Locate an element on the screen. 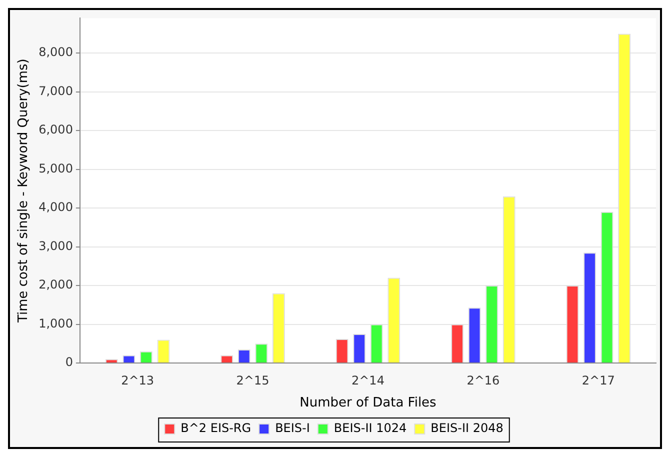 This screenshot has width=670, height=457. y-tick-label: 1,000 is located at coordinates (55, 323).